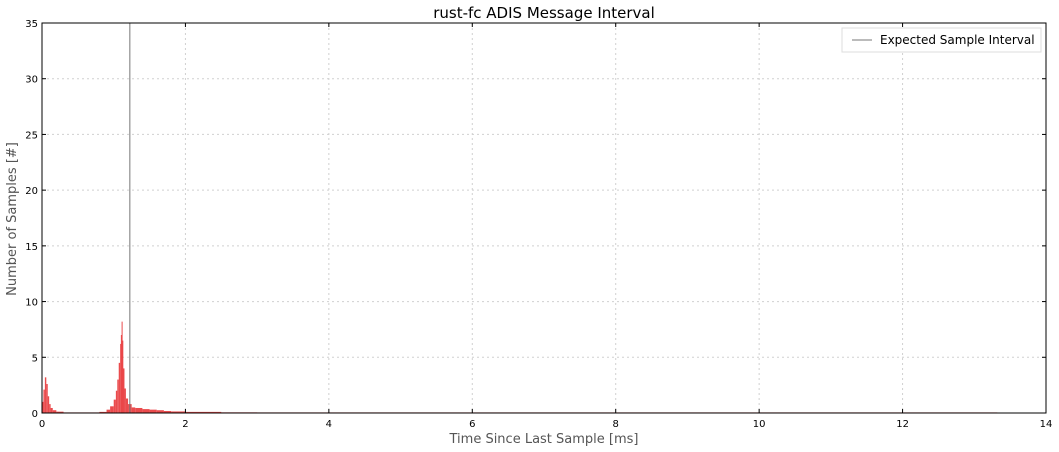 The width and height of the screenshot is (1059, 452). What do you see at coordinates (31, 247) in the screenshot?
I see `y-tick-label: 15` at bounding box center [31, 247].